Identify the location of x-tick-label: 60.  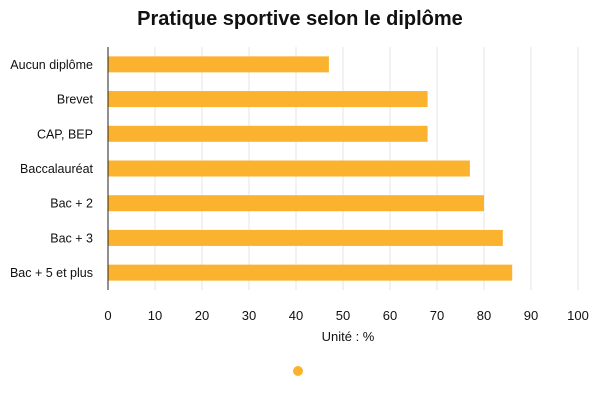
(390, 315).